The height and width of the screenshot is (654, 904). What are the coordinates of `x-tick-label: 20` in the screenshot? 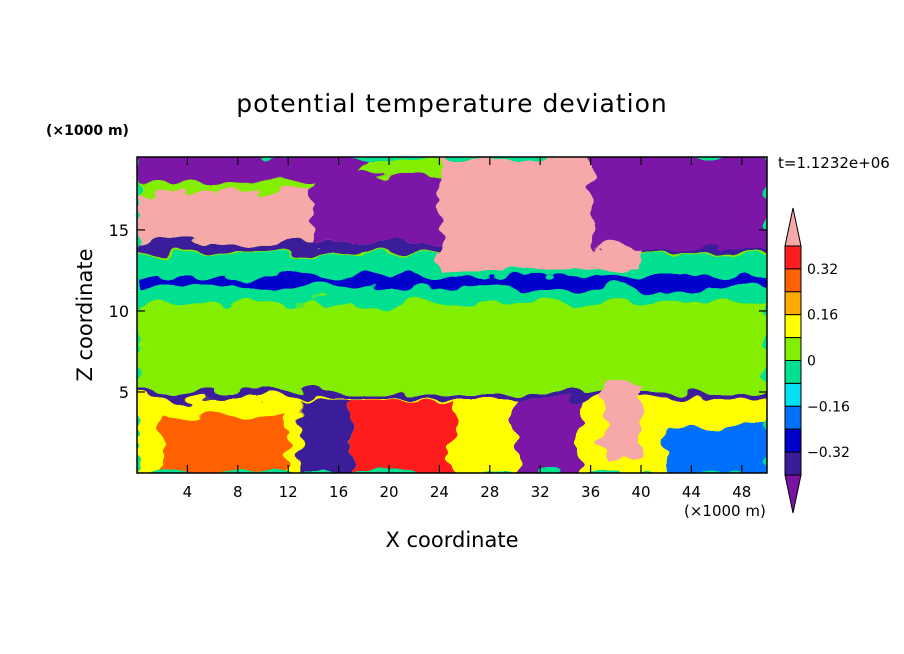 It's located at (388, 492).